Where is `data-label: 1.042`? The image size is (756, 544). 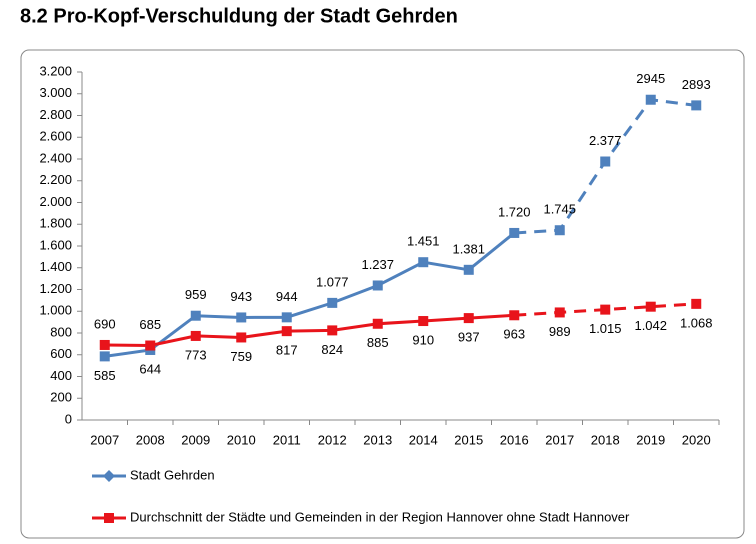 data-label: 1.042 is located at coordinates (650, 325).